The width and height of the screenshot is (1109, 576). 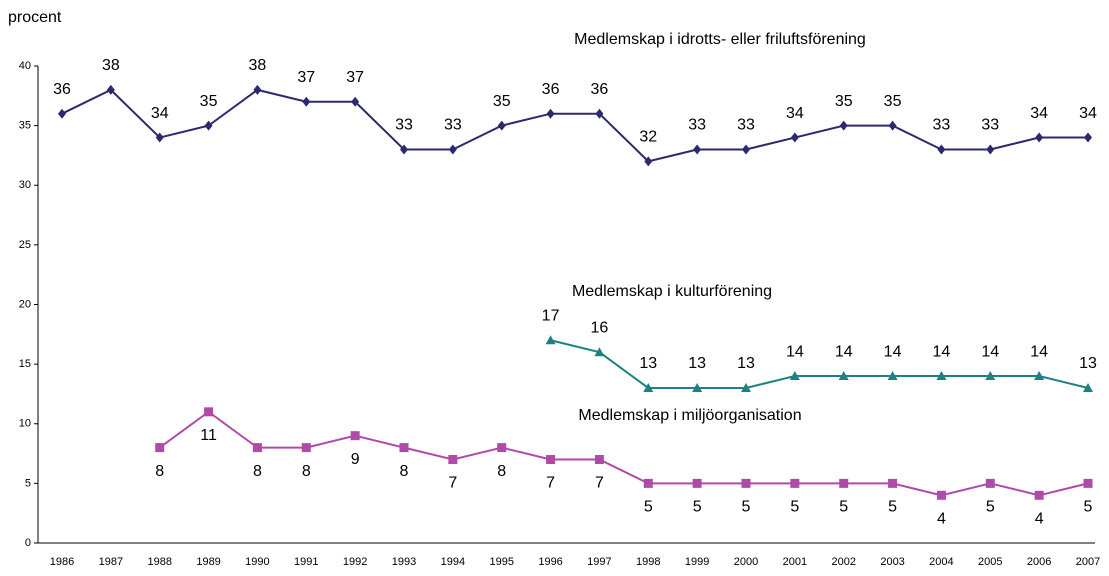 What do you see at coordinates (672, 291) in the screenshot?
I see `series-name: Medlemskap i kulturförening` at bounding box center [672, 291].